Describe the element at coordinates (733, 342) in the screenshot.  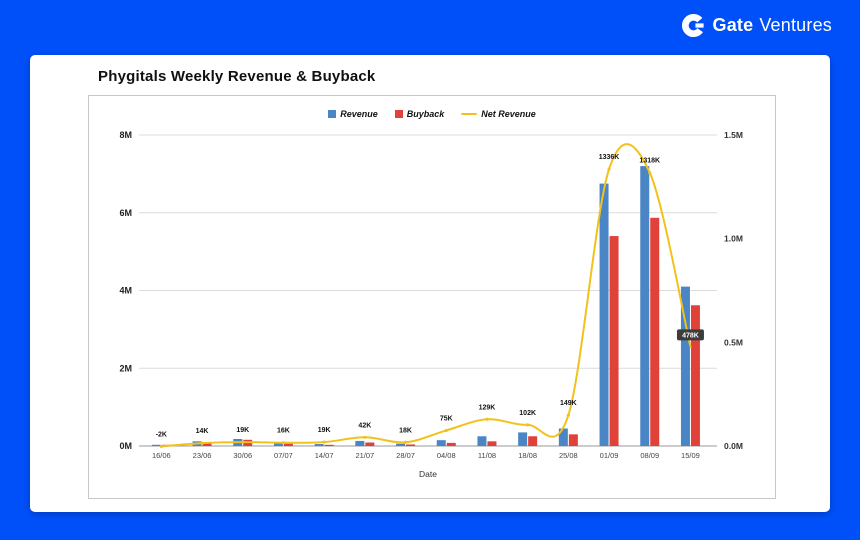
I see `svg-text: 0.5M` at that location.